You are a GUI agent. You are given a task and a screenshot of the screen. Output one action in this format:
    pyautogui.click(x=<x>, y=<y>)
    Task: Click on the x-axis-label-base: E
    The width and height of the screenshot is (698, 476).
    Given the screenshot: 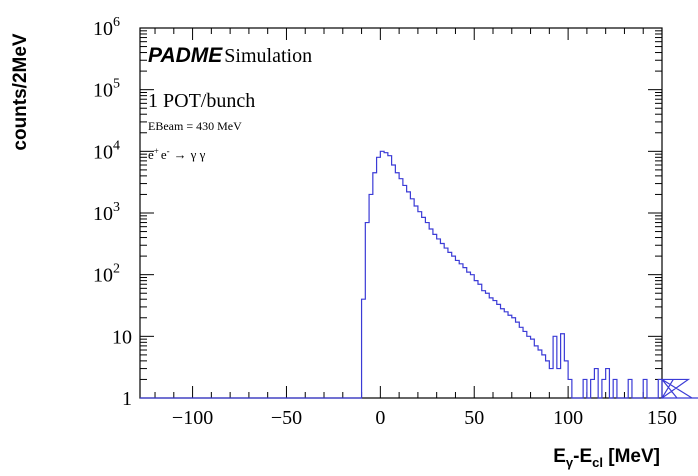 What is the action you would take?
    pyautogui.click(x=559, y=456)
    